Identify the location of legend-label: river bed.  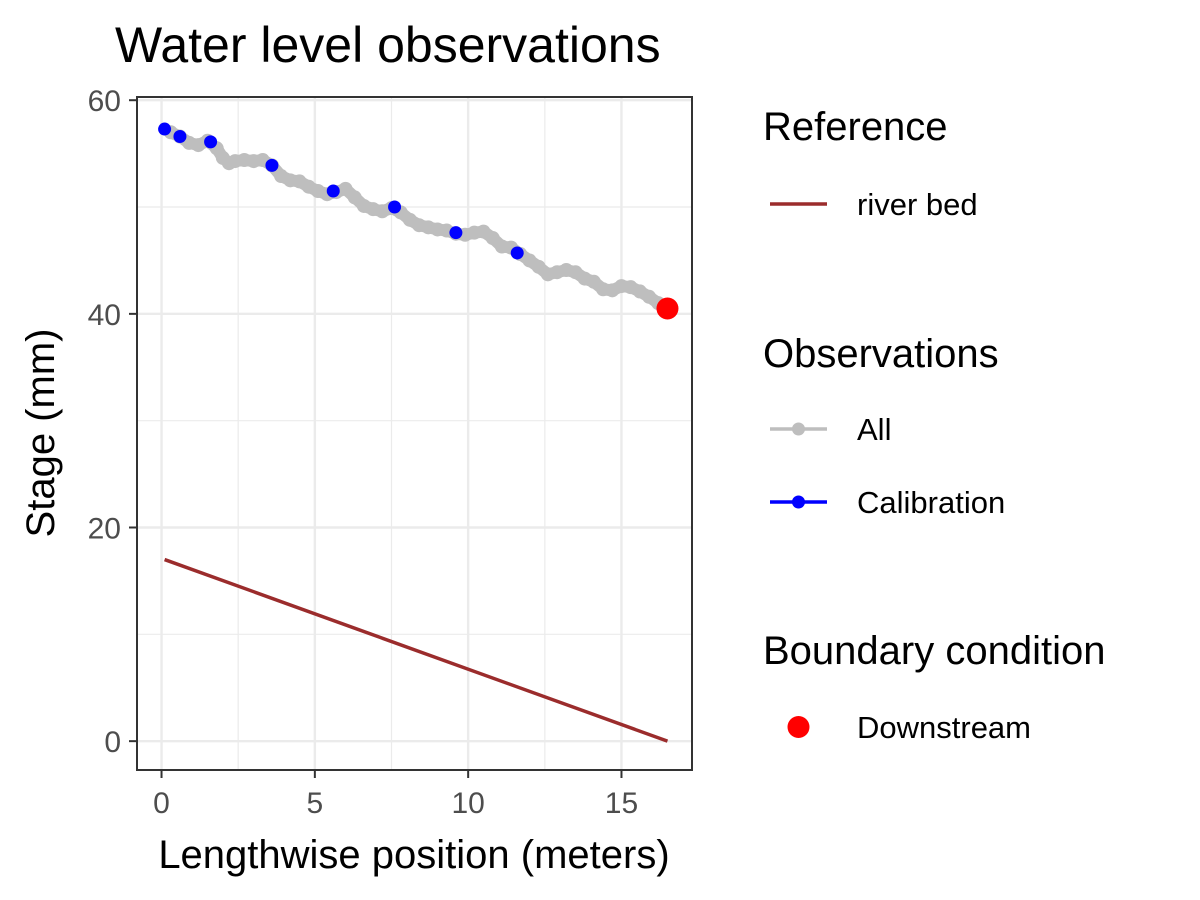
(917, 204).